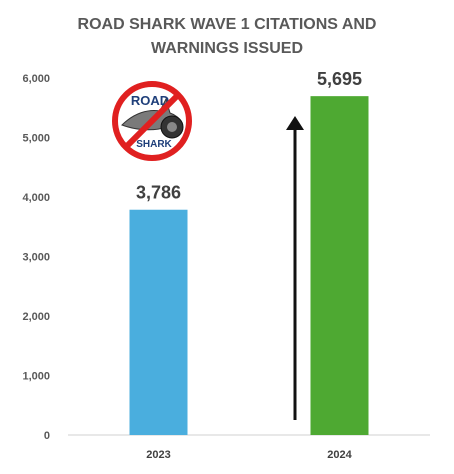  What do you see at coordinates (158, 193) in the screenshot?
I see `bar-value-label: 3,786` at bounding box center [158, 193].